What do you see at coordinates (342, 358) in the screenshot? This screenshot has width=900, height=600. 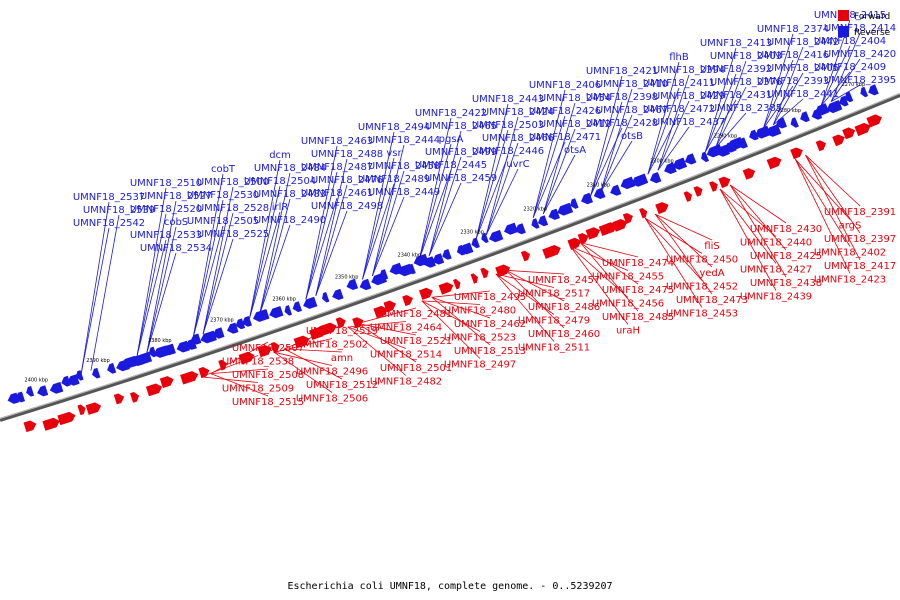 I see `forward-gene-label: amn` at bounding box center [342, 358].